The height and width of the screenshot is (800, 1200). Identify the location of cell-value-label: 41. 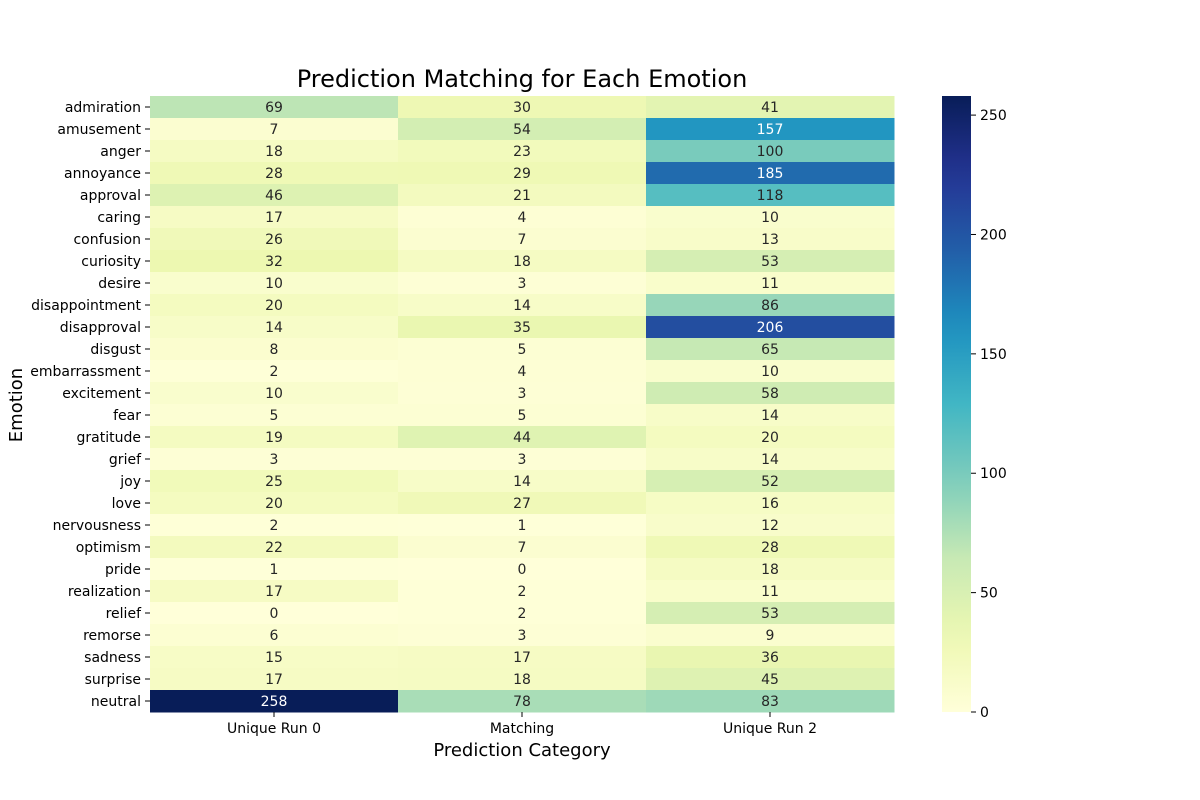
(770, 108).